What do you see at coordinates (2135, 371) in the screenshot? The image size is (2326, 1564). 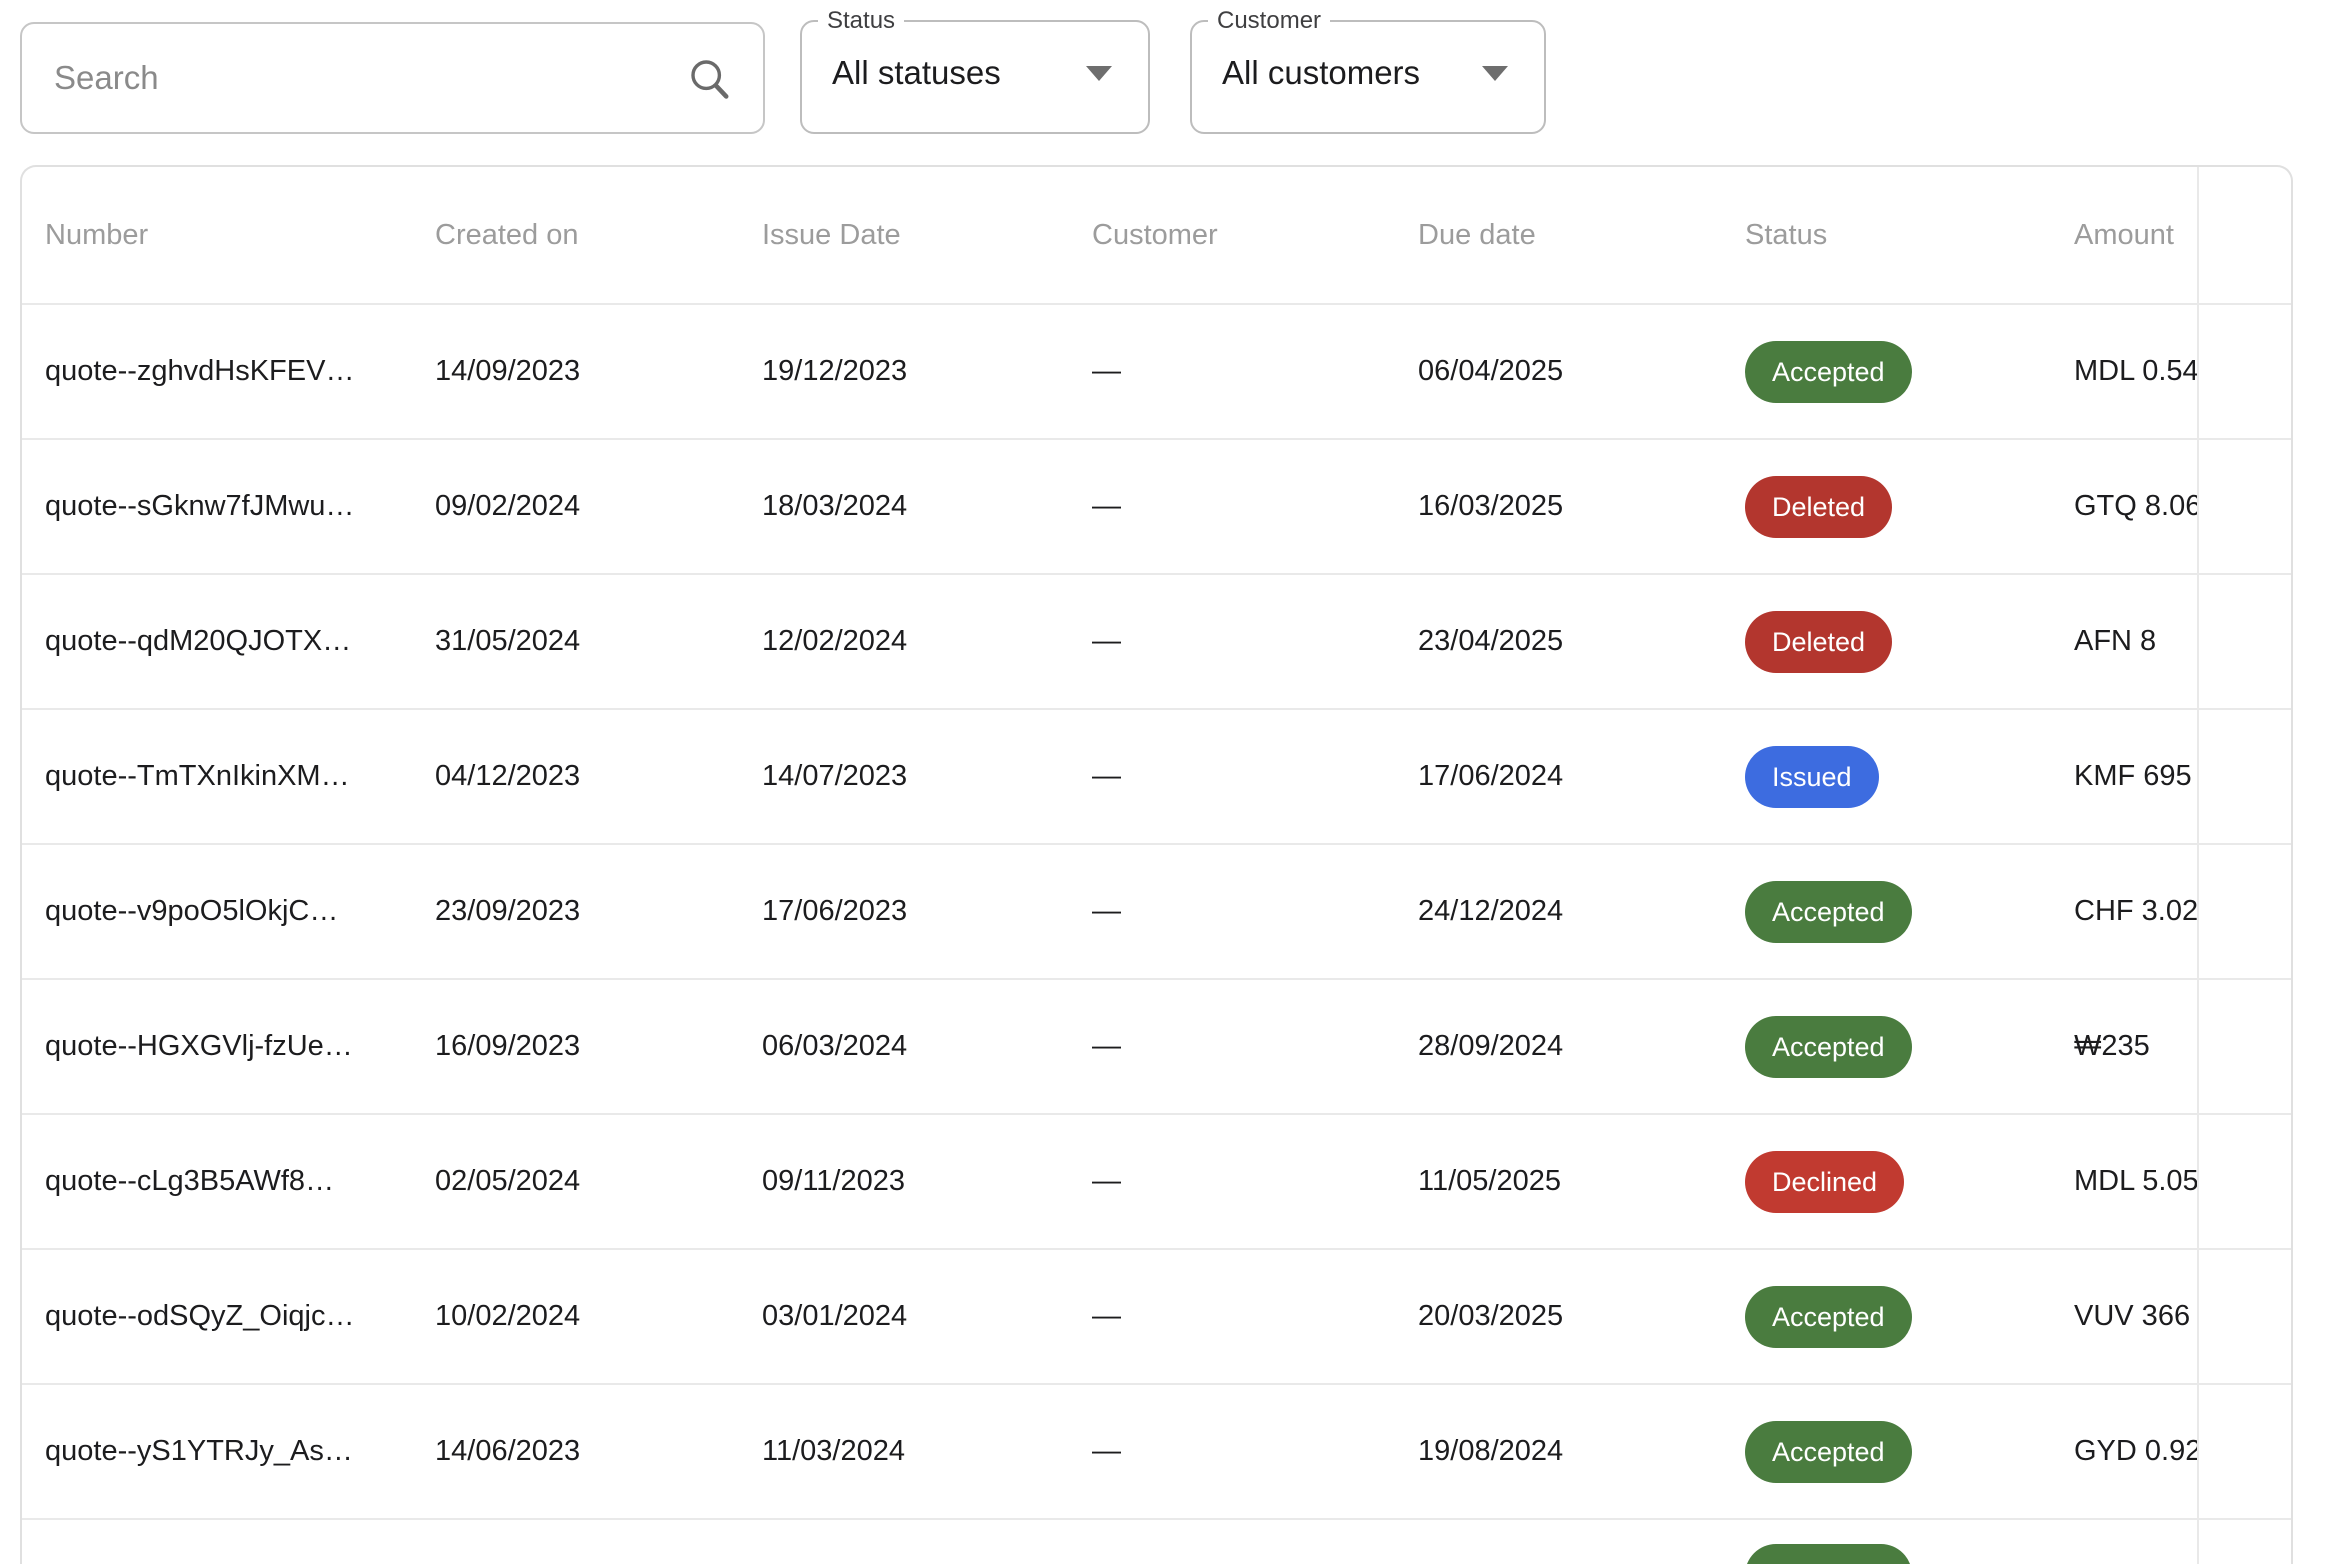 I see `cell-amount: MDL 0.54` at bounding box center [2135, 371].